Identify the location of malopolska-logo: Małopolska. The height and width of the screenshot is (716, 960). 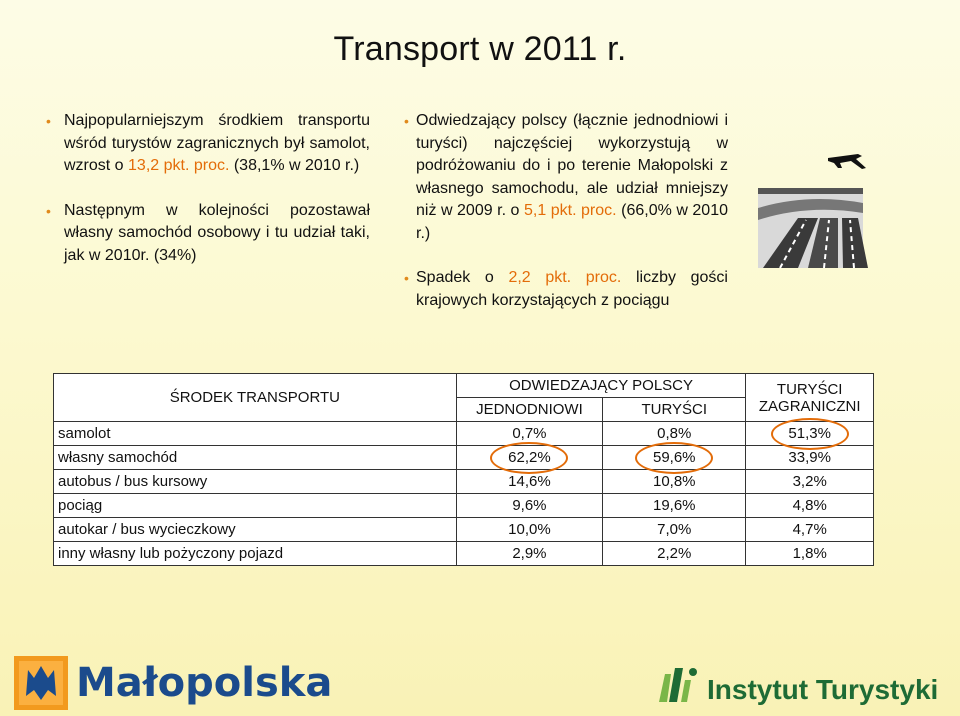
(173, 683).